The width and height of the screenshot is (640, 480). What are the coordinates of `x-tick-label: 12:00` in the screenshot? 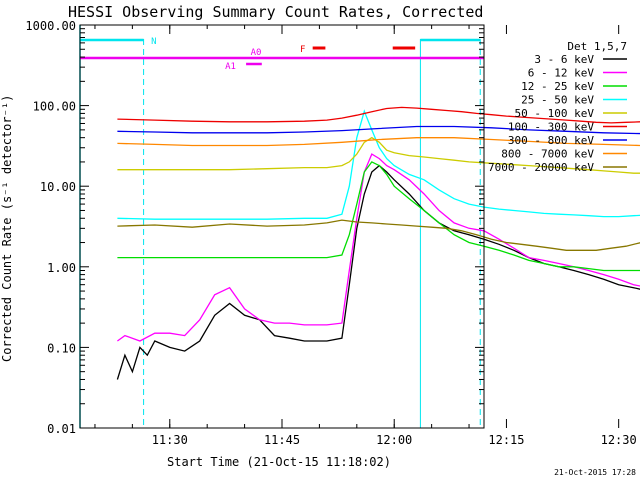 It's located at (394, 440).